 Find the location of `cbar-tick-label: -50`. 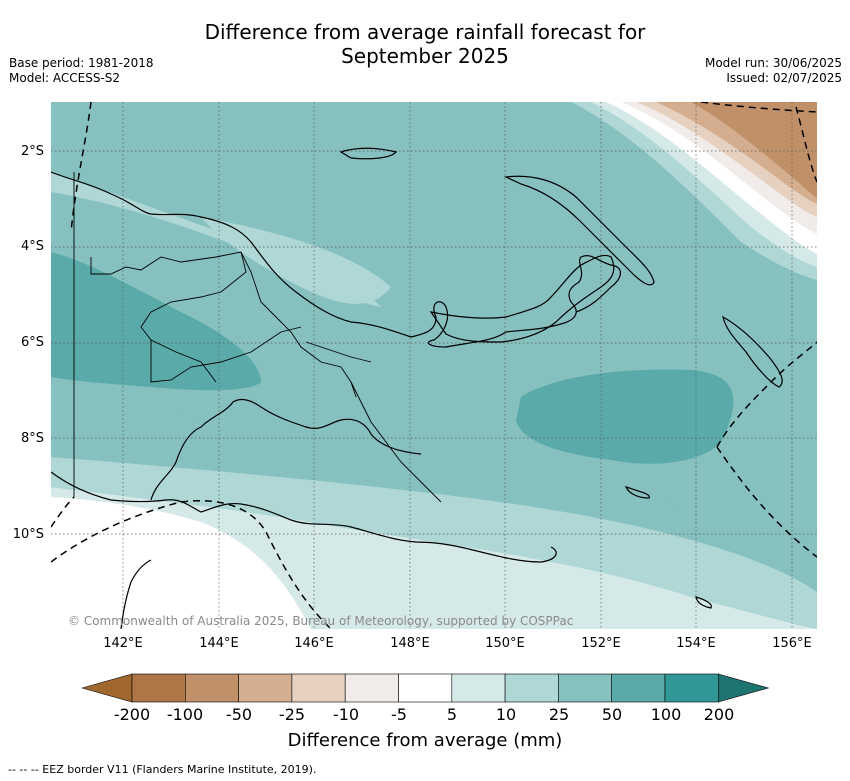

cbar-tick-label: -50 is located at coordinates (239, 714).